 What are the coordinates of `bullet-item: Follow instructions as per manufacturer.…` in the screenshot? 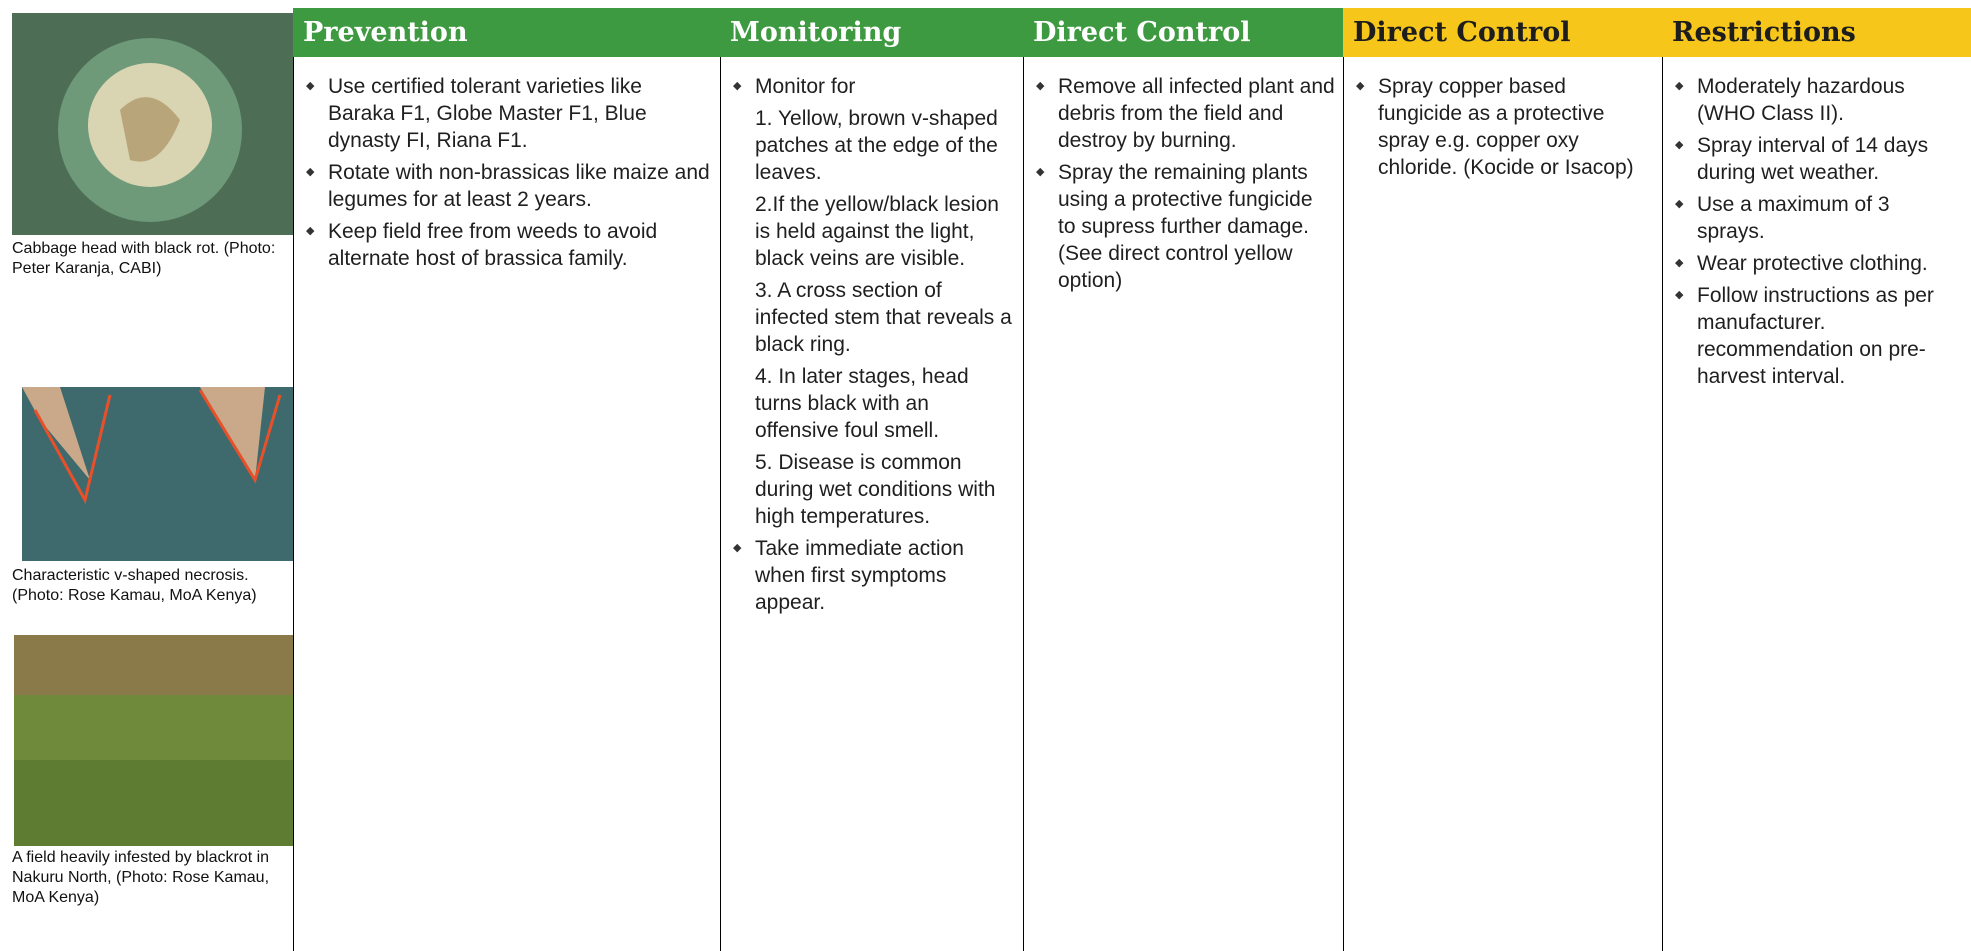 It's located at (1818, 336).